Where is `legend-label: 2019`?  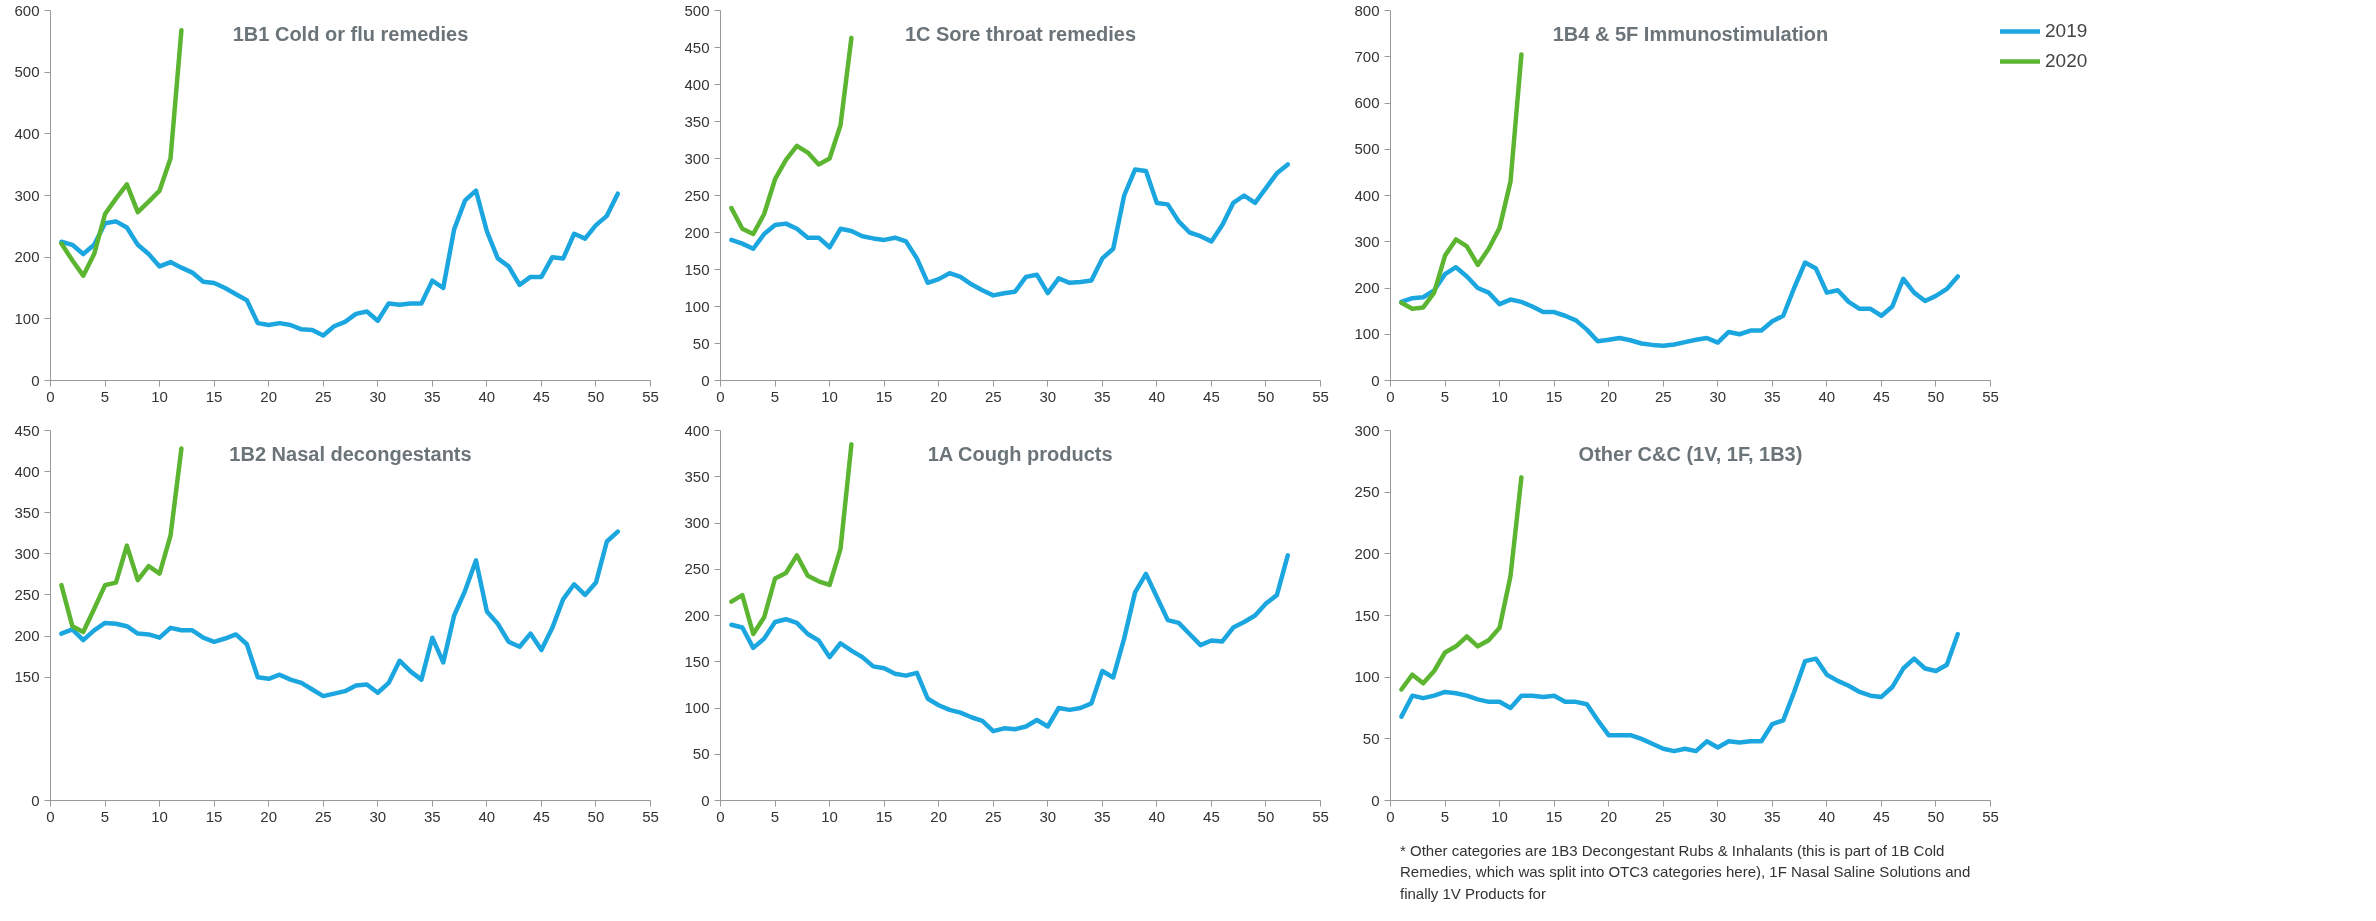 legend-label: 2019 is located at coordinates (2066, 31).